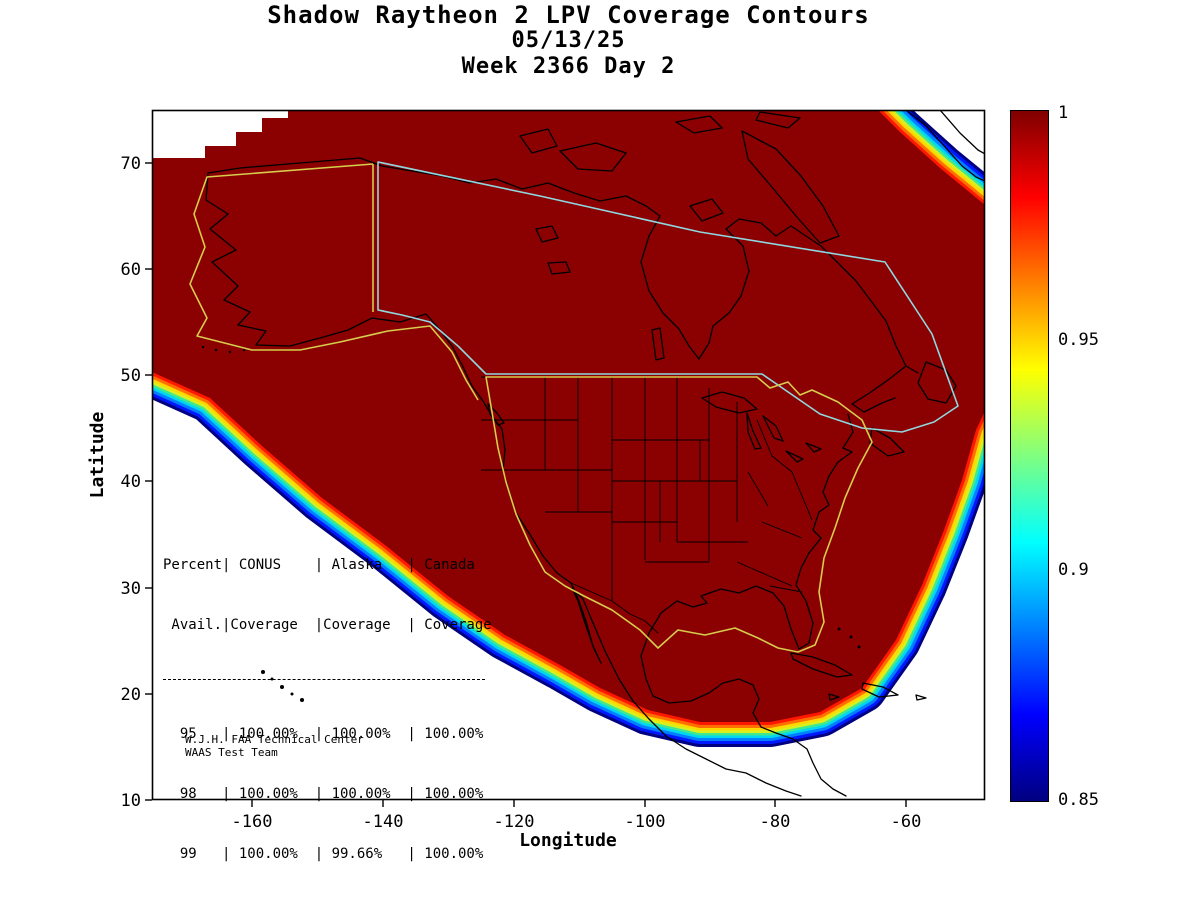 The height and width of the screenshot is (900, 1200). Describe the element at coordinates (568, 66) in the screenshot. I see `chart-week-day: Week 2366 Day 2` at that location.